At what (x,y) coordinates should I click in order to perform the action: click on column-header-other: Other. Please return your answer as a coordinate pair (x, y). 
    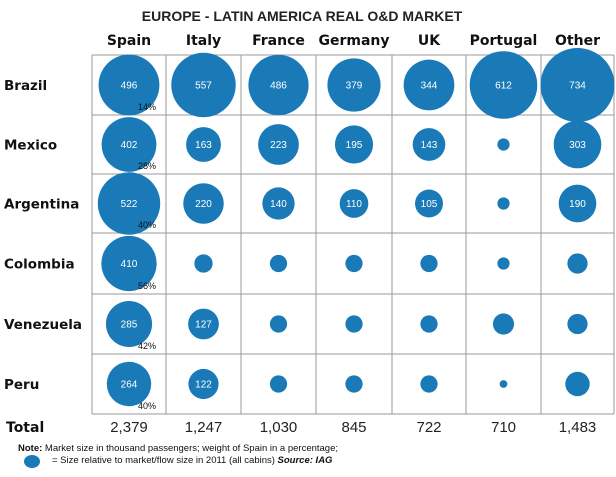
    Looking at the image, I should click on (577, 41).